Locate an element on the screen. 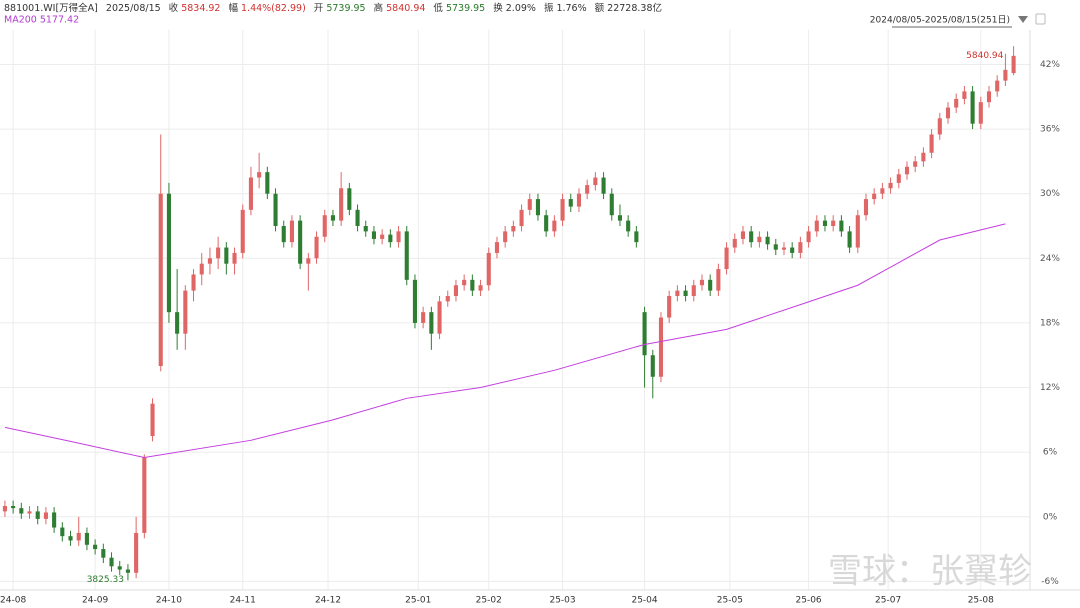  date: 2025/08/15 is located at coordinates (133, 8).